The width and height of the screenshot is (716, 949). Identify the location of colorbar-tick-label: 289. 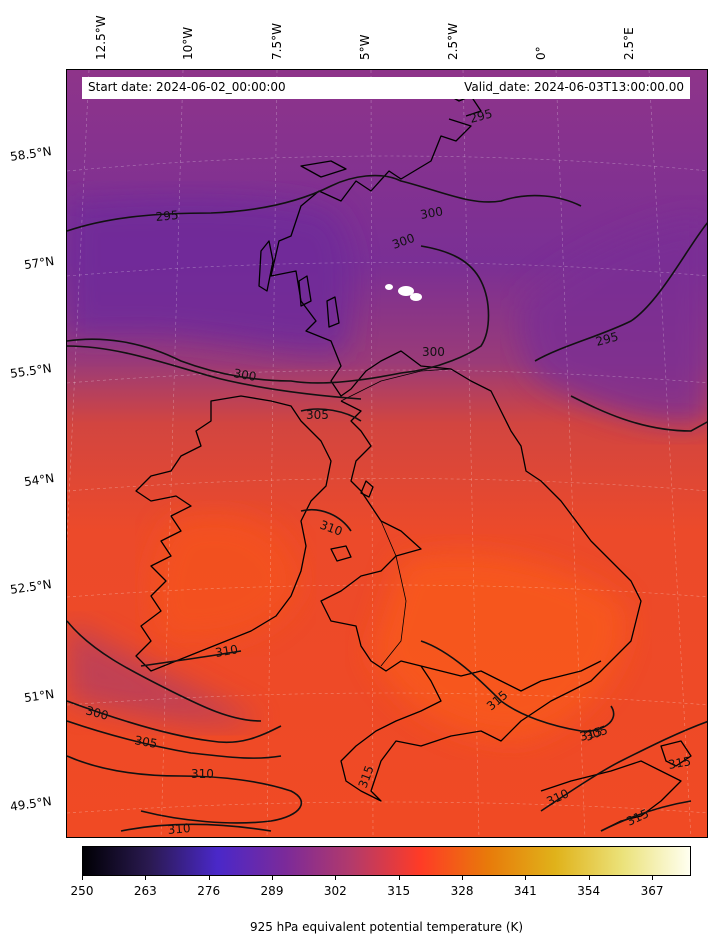
(272, 891).